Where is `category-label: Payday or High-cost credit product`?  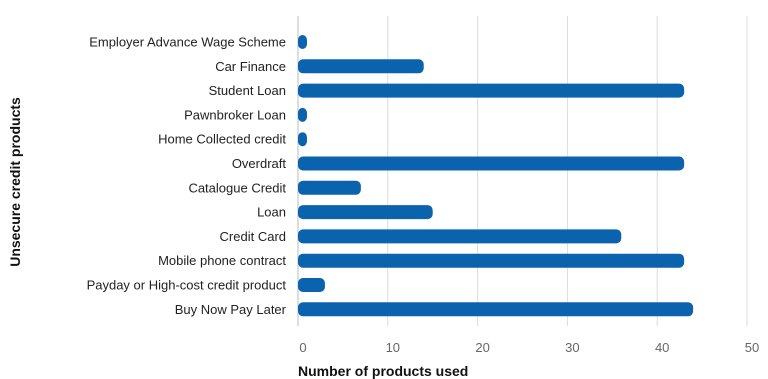 category-label: Payday or High-cost credit product is located at coordinates (187, 285).